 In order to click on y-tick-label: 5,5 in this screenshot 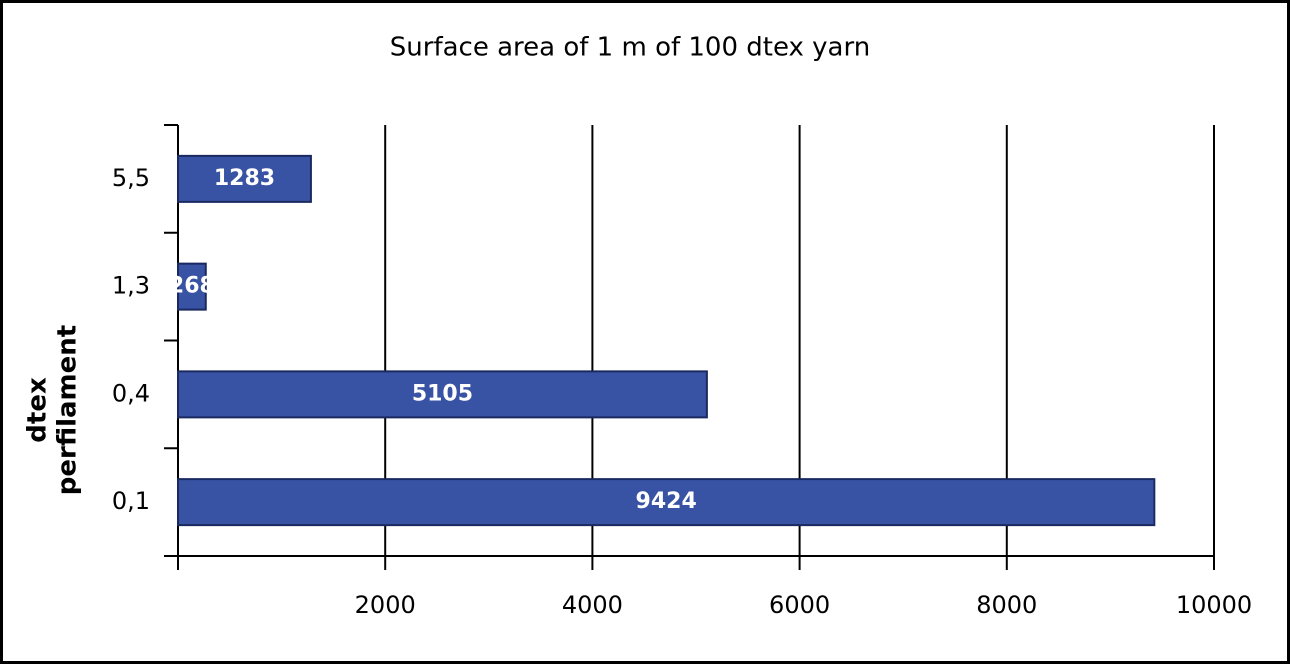, I will do `click(131, 178)`.